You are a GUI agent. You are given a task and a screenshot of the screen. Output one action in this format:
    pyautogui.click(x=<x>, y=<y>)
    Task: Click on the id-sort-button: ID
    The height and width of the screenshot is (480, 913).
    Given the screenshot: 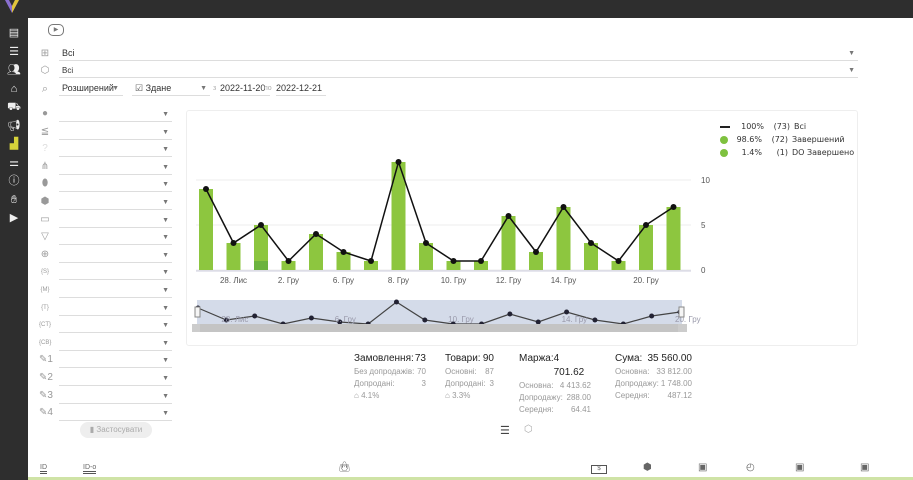 What is the action you would take?
    pyautogui.click(x=43, y=469)
    